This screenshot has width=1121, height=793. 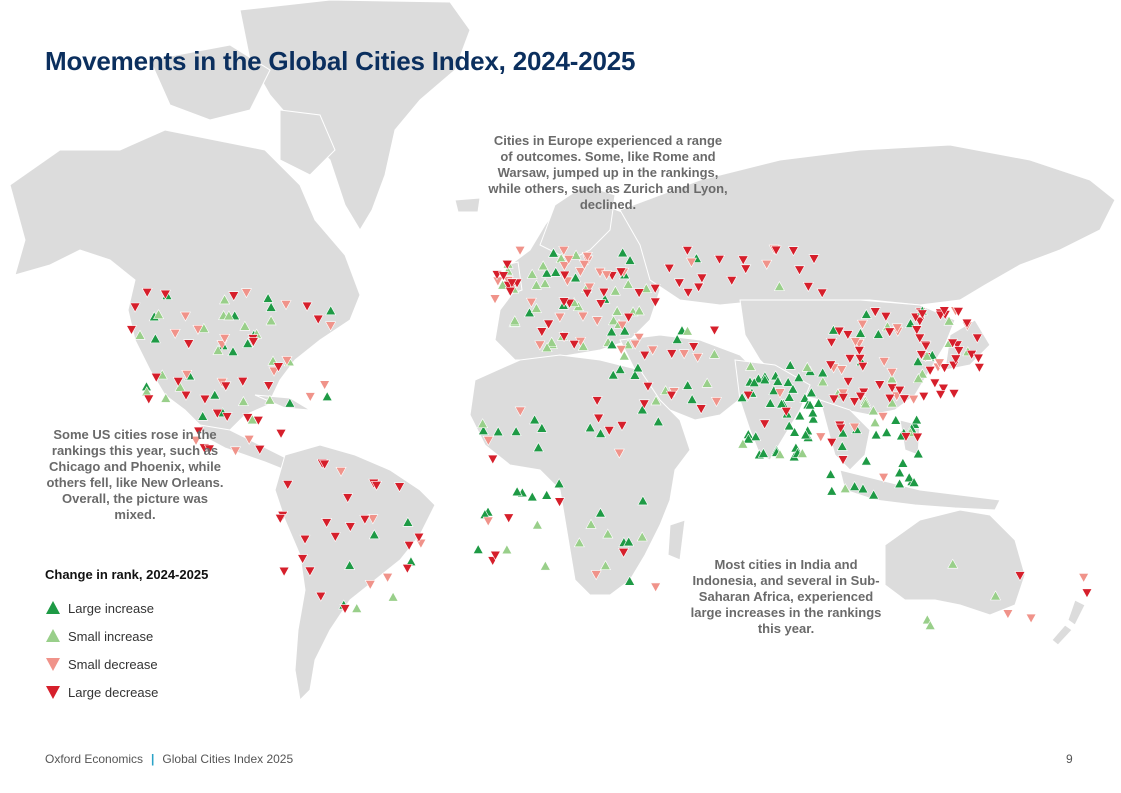 What do you see at coordinates (111, 636) in the screenshot?
I see `legend-label: Small increase` at bounding box center [111, 636].